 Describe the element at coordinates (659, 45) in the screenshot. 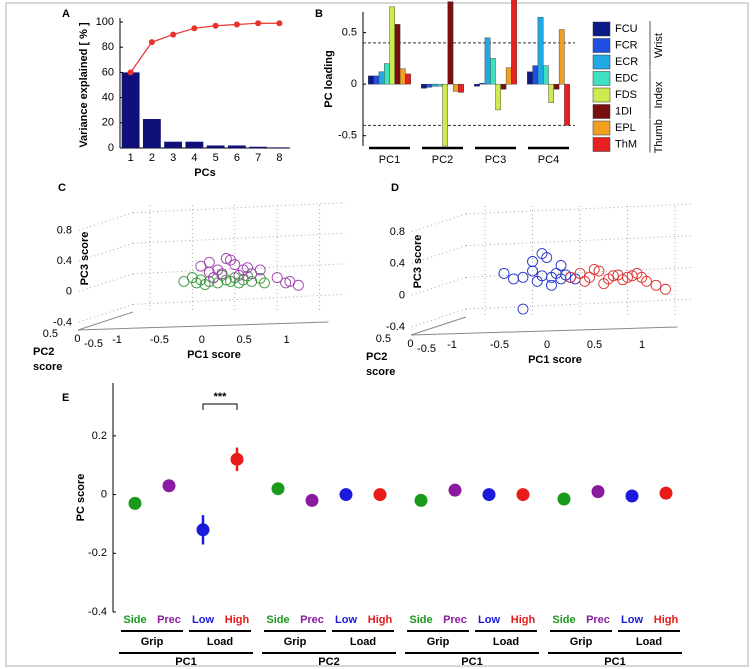

I see `legend-group-label: Wrist` at that location.